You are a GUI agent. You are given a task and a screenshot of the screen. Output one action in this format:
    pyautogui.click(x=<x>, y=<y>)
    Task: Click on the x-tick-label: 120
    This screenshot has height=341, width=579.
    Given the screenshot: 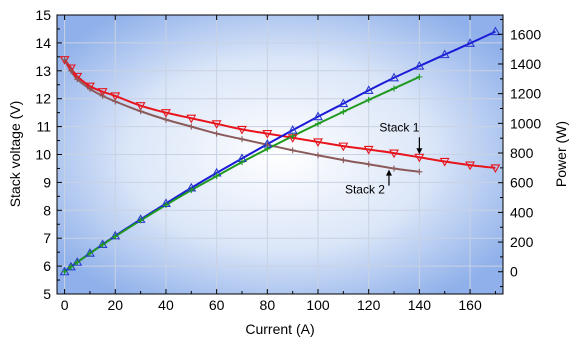 What is the action you would take?
    pyautogui.click(x=369, y=305)
    